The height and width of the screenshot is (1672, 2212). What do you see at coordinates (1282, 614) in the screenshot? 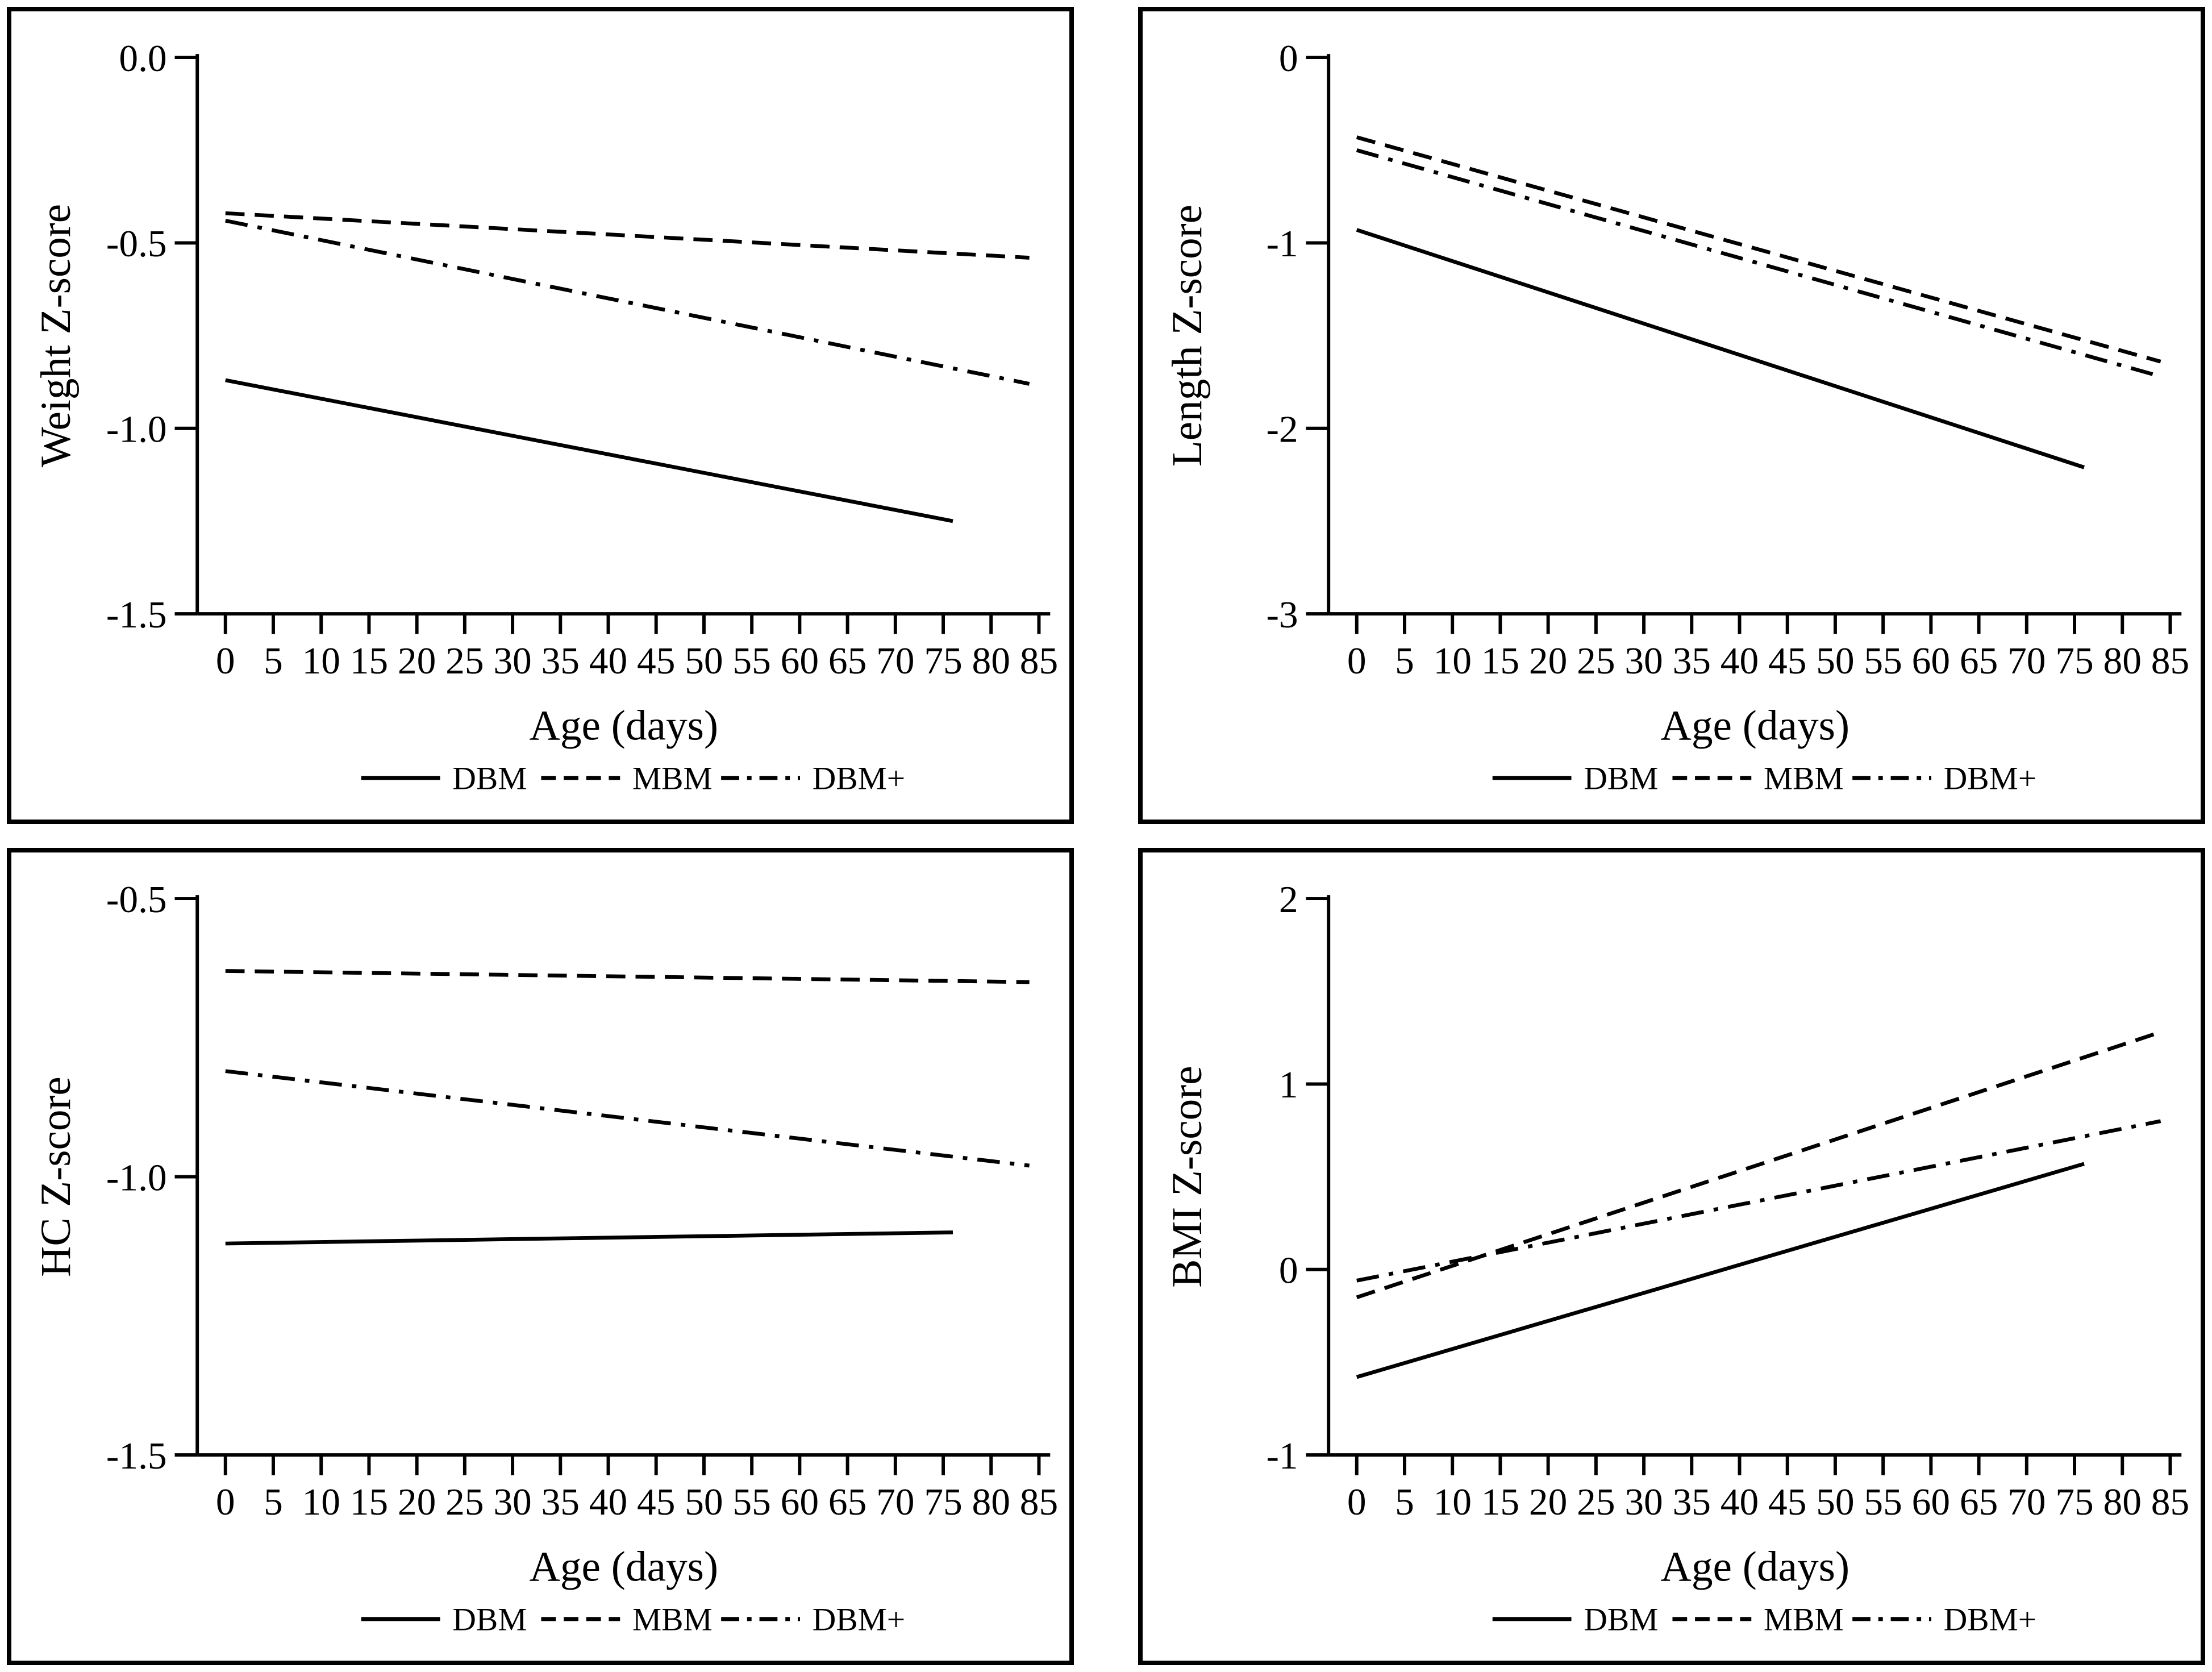
I see `y-tick-label: -3` at bounding box center [1282, 614].